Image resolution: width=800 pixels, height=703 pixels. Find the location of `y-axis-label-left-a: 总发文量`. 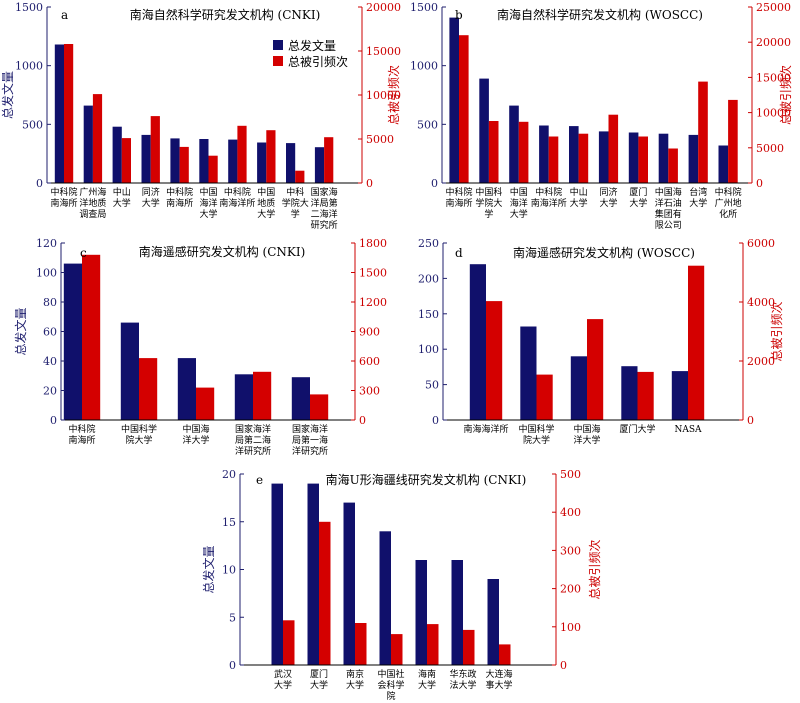

y-axis-label-left-a: 总发文量 is located at coordinates (7, 95).